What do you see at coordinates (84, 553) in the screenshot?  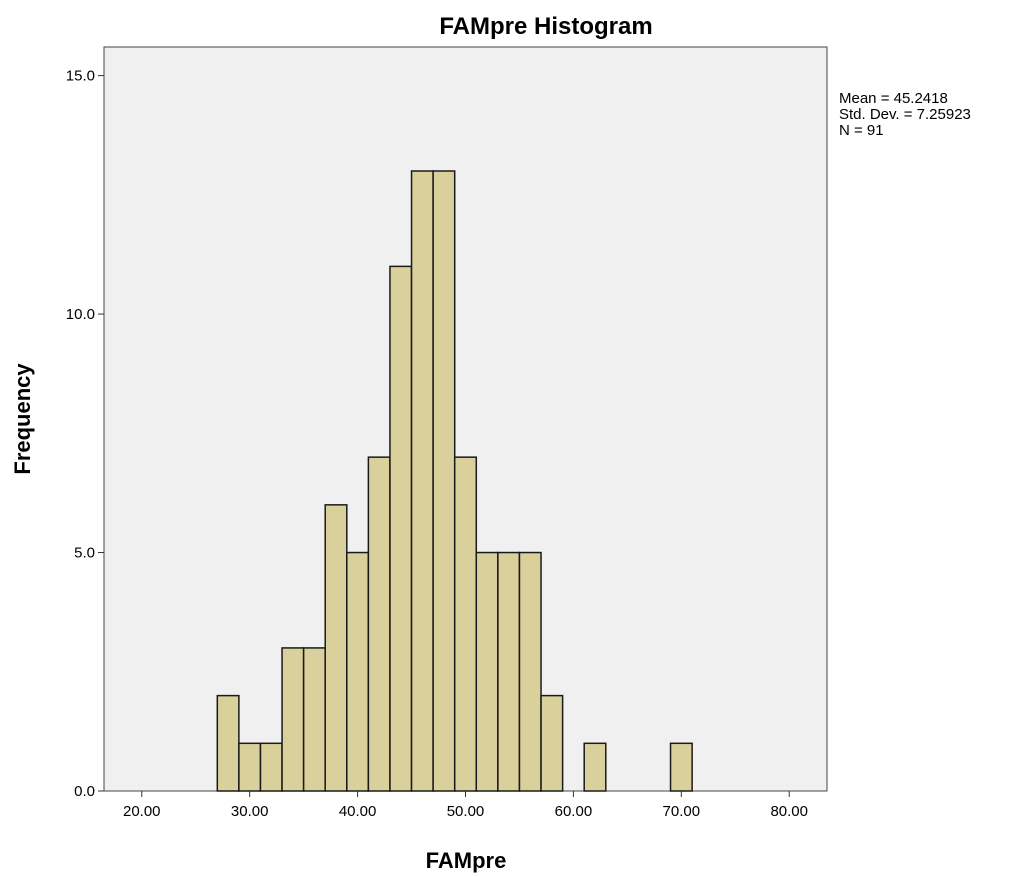 I see `y-tick-label: 5.0` at bounding box center [84, 553].